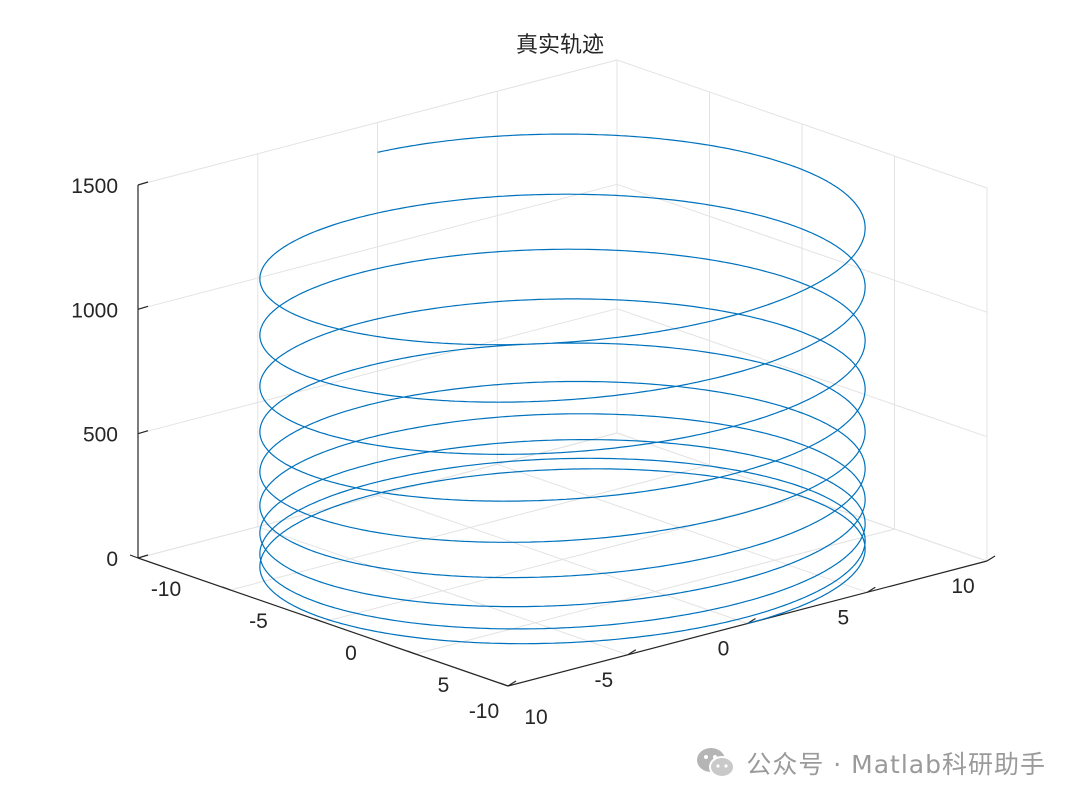 The width and height of the screenshot is (1080, 807). Describe the element at coordinates (100, 435) in the screenshot. I see `z-tick-label: 500` at that location.